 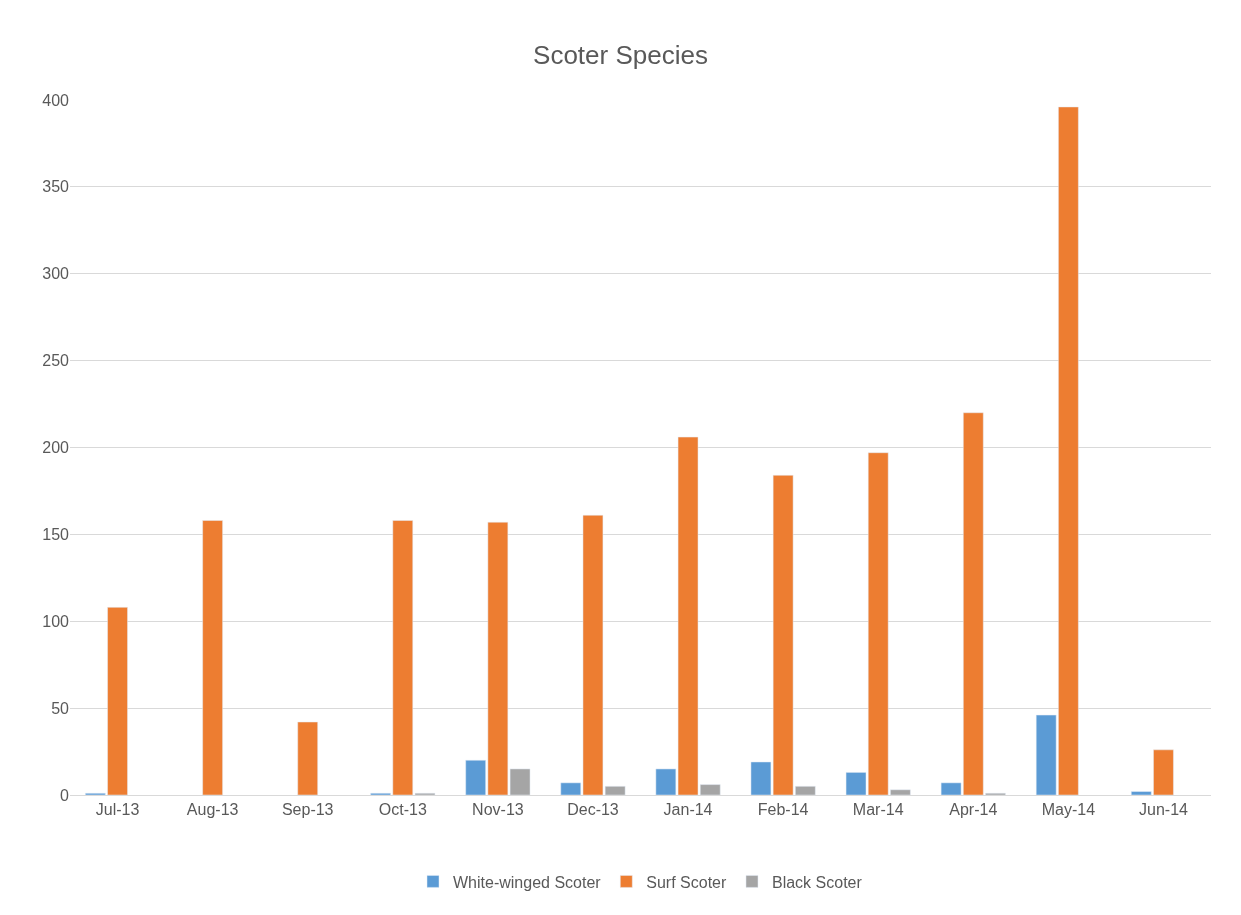 What do you see at coordinates (56, 100) in the screenshot?
I see `y-tick-label: 400` at bounding box center [56, 100].